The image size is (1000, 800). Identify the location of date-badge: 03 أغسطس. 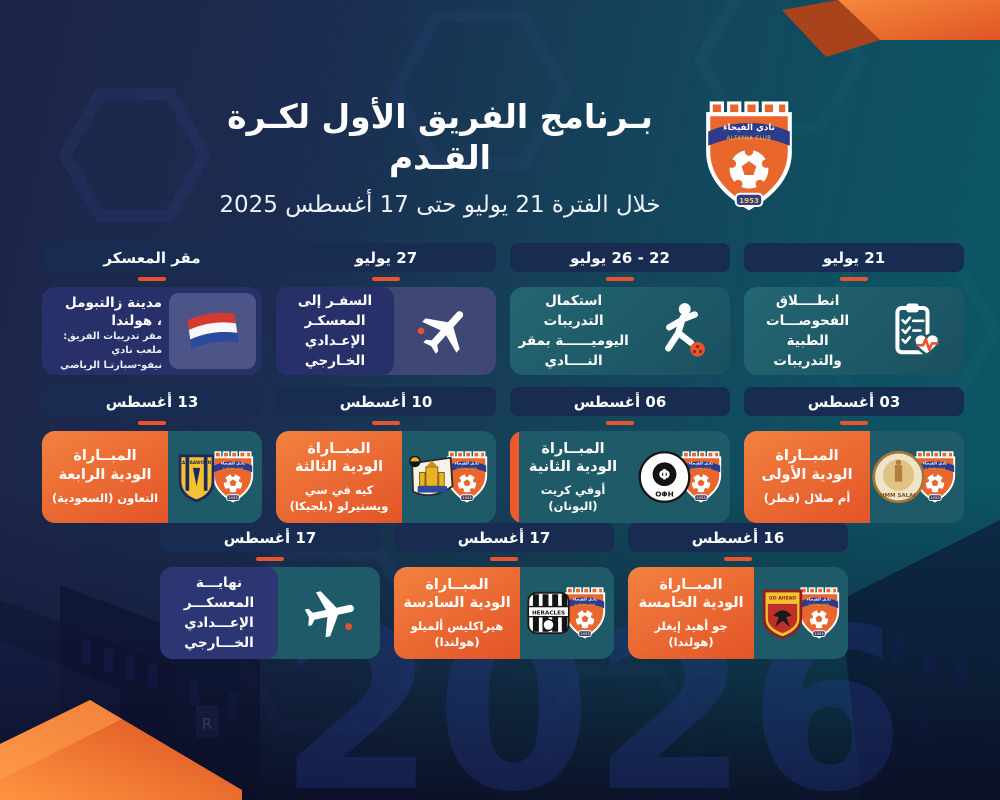
(854, 401).